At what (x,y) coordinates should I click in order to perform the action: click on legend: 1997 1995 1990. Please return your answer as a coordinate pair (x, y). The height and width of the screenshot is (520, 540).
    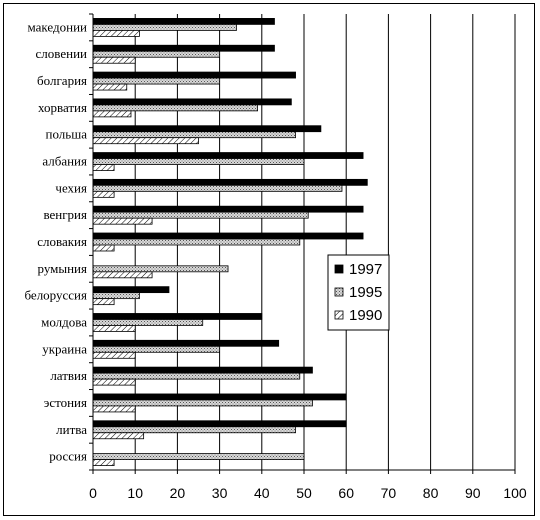
    Looking at the image, I should click on (358, 292).